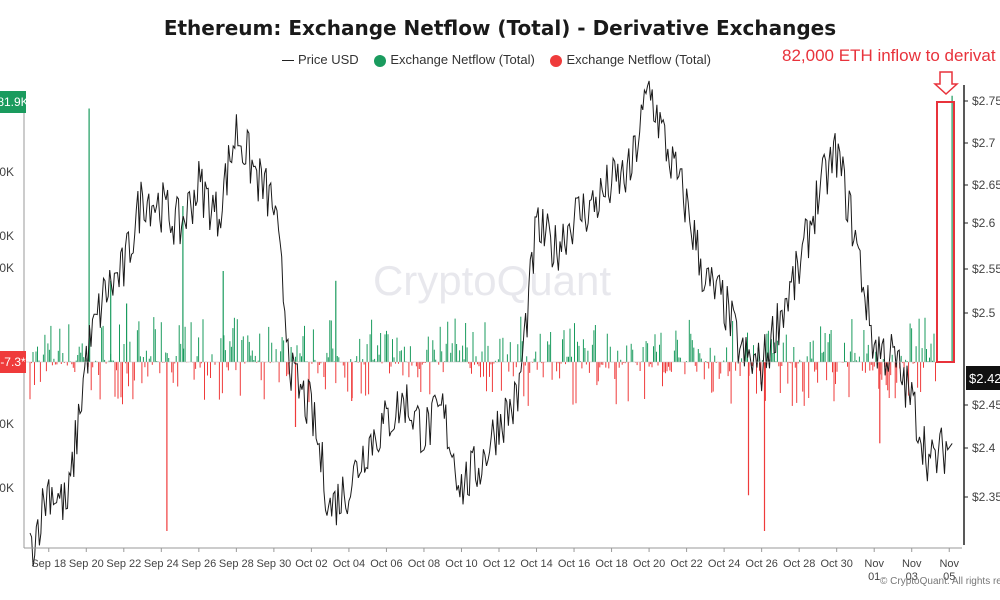 The image size is (1000, 600). Describe the element at coordinates (123, 564) in the screenshot. I see `x-tick-label: Sep 22` at that location.